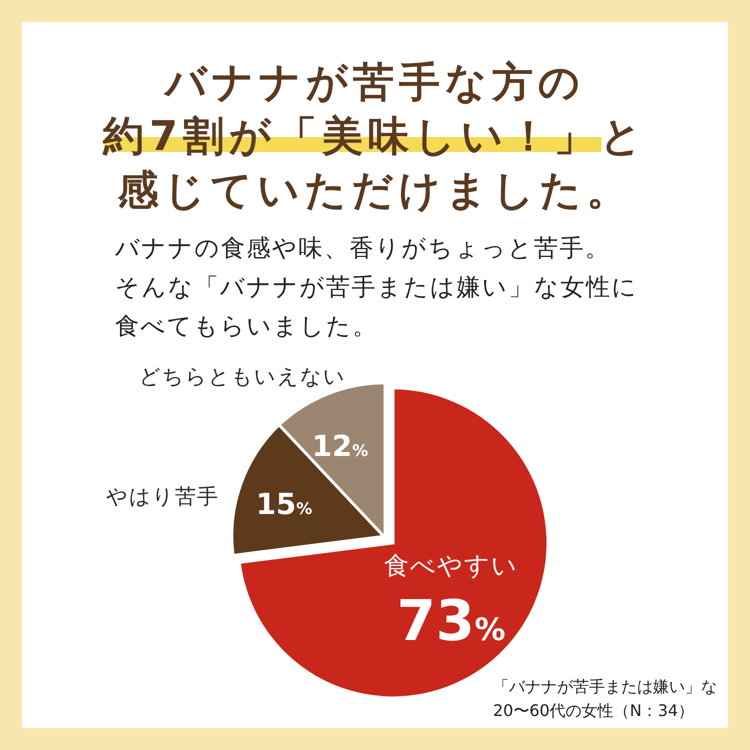 This screenshot has height=750, width=750. I want to click on slice-label: 食べやすい, so click(451, 565).